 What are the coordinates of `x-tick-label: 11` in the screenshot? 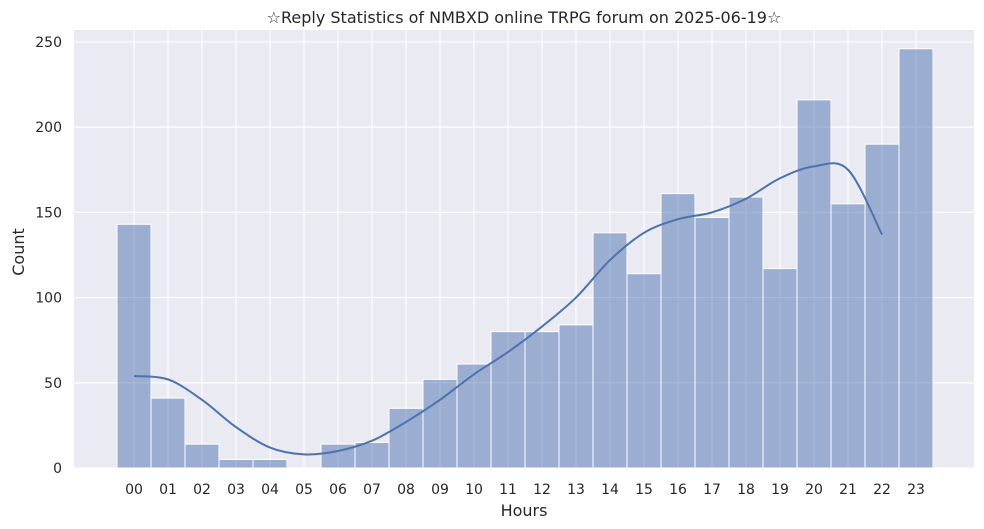 It's located at (508, 490).